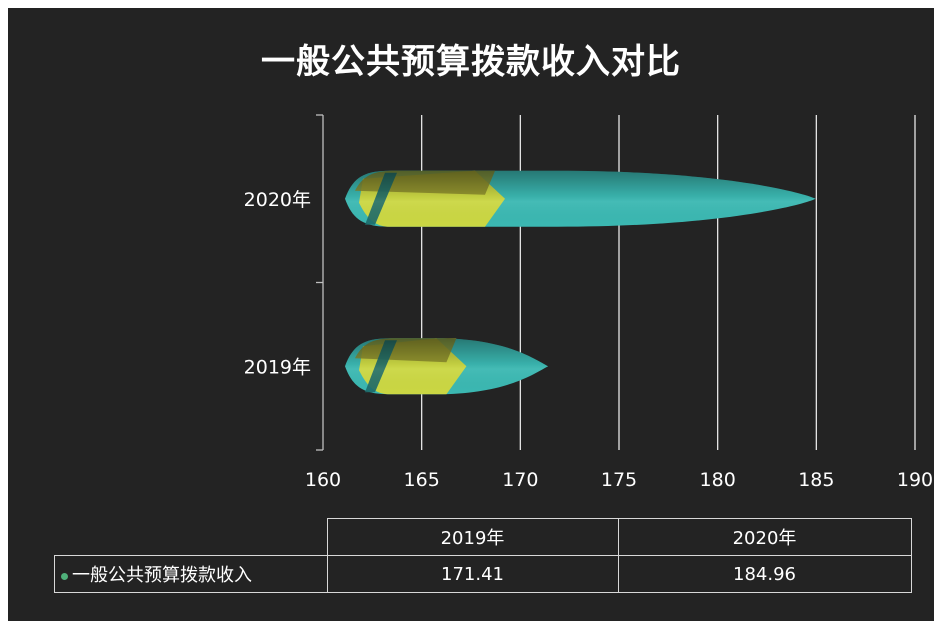 The width and height of the screenshot is (934, 621). What do you see at coordinates (422, 480) in the screenshot?
I see `x-tick-label: 165` at bounding box center [422, 480].